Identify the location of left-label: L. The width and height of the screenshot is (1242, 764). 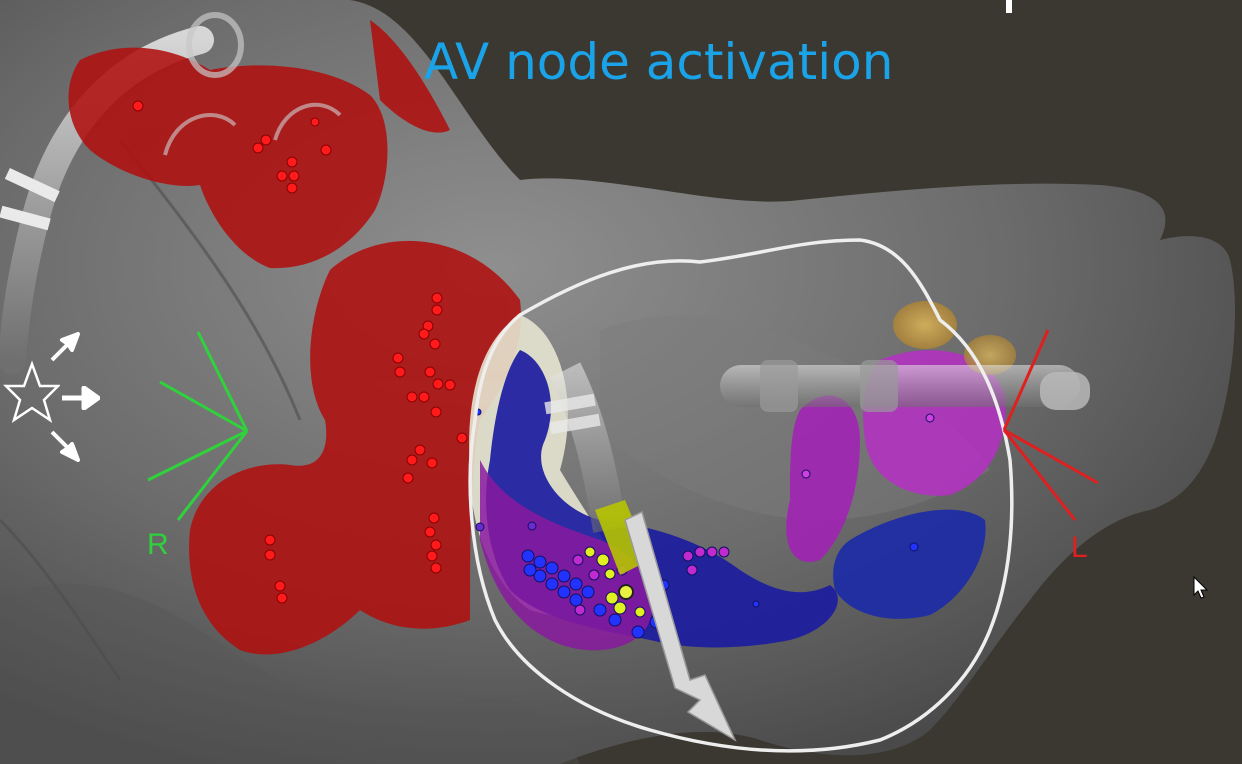
(1079, 547).